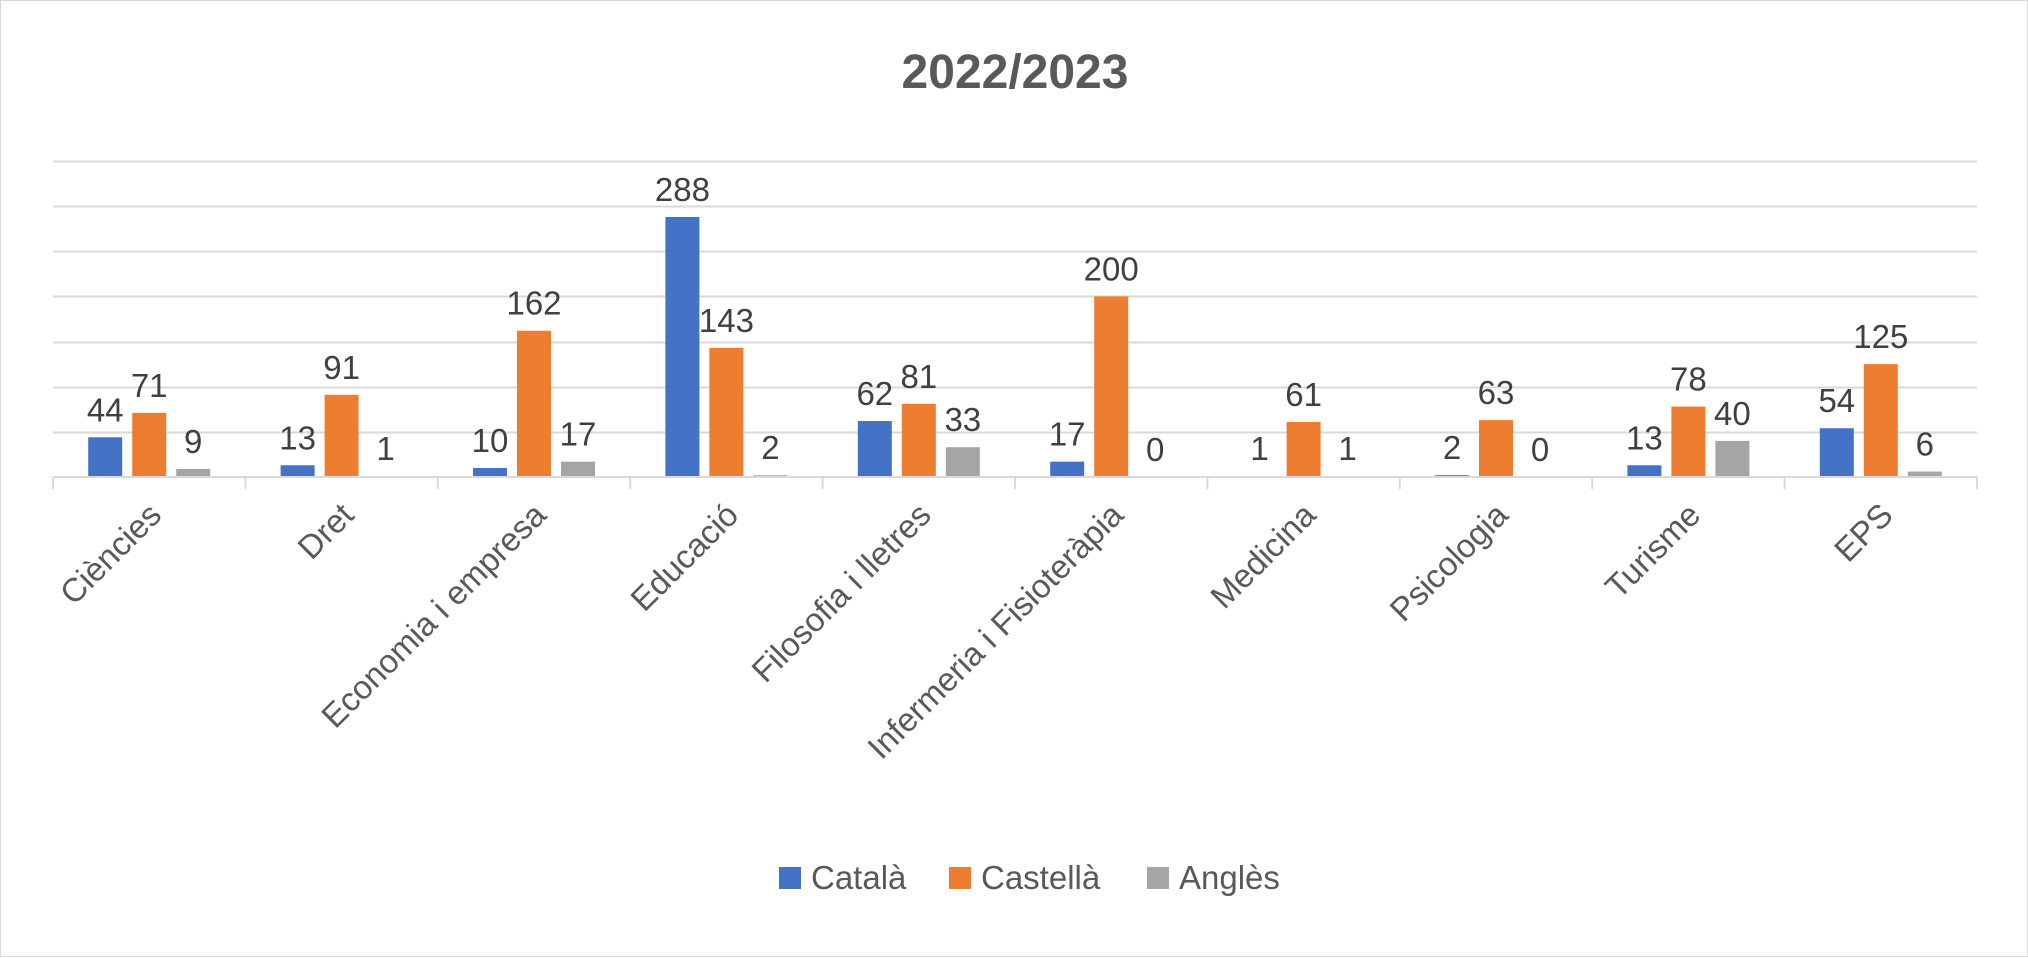 Image resolution: width=2028 pixels, height=958 pixels. Describe the element at coordinates (149, 385) in the screenshot. I see `data-label: 71` at that location.